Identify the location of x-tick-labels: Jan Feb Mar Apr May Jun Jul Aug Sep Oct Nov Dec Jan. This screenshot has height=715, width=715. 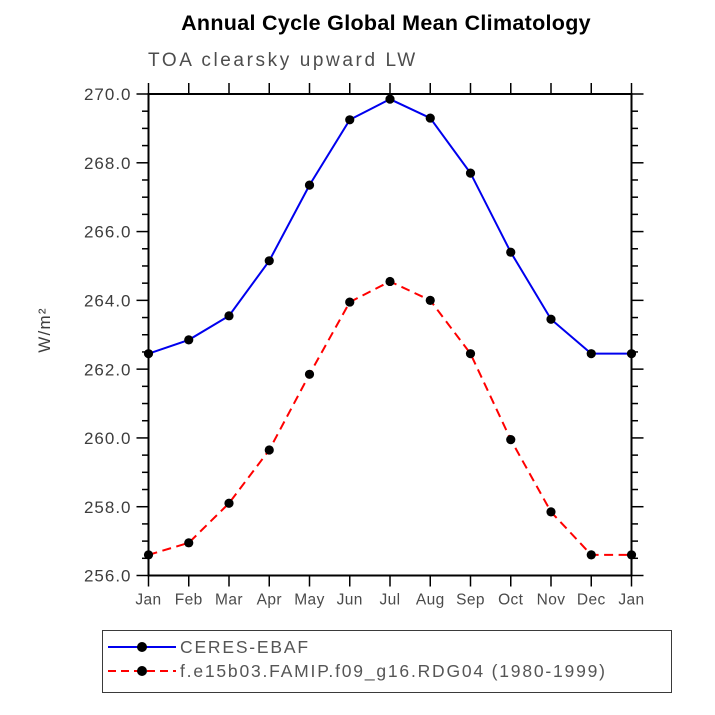
(389, 600).